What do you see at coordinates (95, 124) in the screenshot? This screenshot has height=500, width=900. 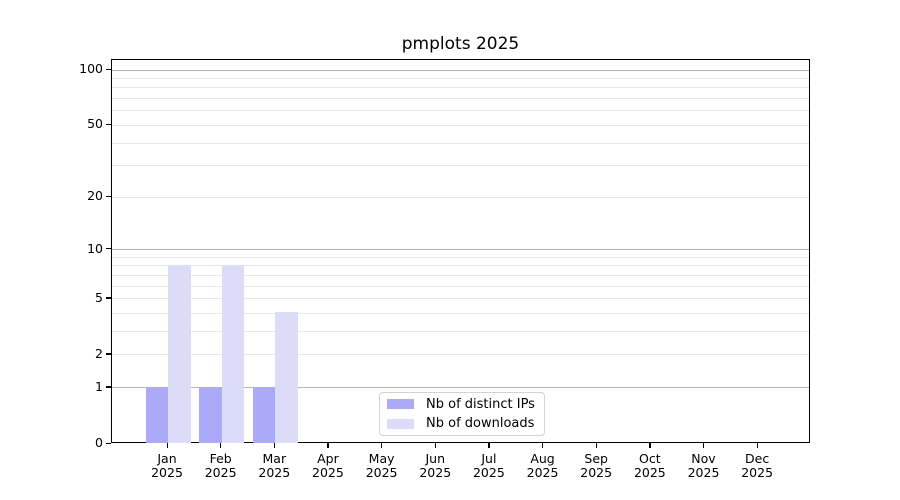 I see `y-tick-label: 50` at bounding box center [95, 124].